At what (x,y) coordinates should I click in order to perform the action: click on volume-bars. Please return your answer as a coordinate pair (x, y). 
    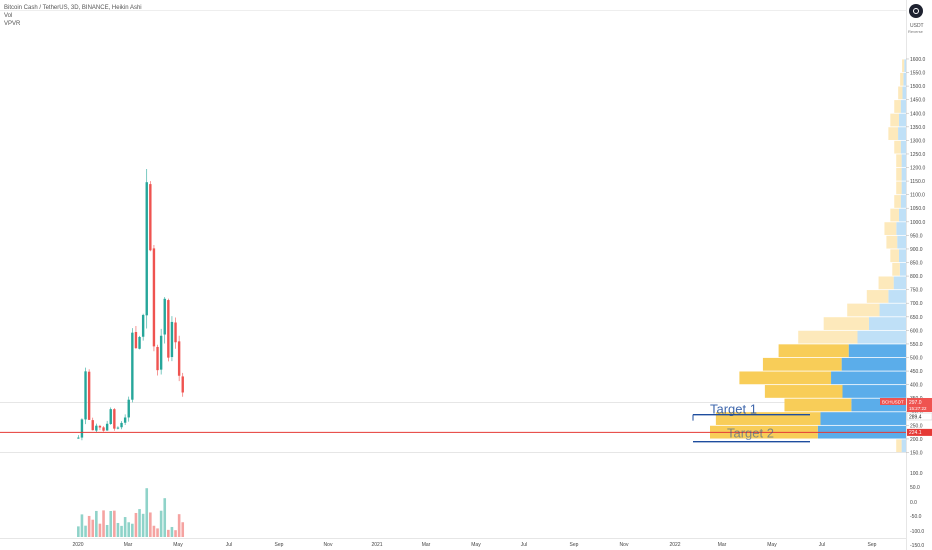
    Looking at the image, I should click on (131, 512).